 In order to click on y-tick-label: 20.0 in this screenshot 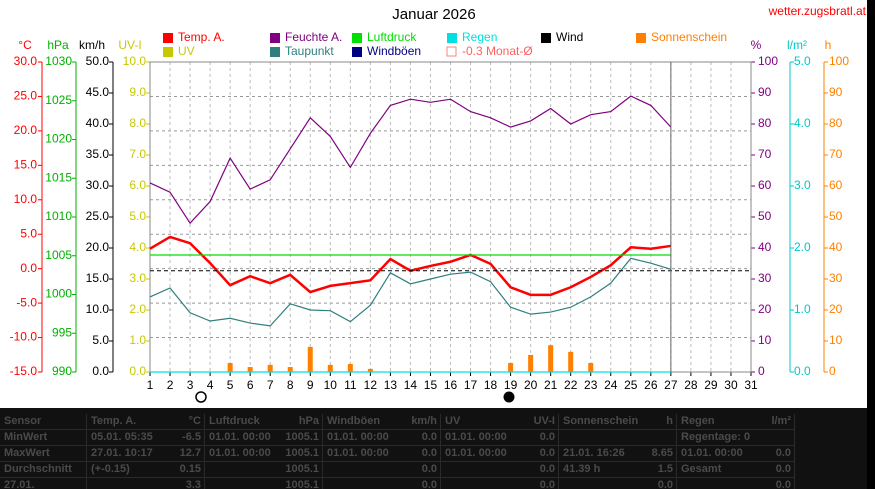, I will do `click(98, 247)`.